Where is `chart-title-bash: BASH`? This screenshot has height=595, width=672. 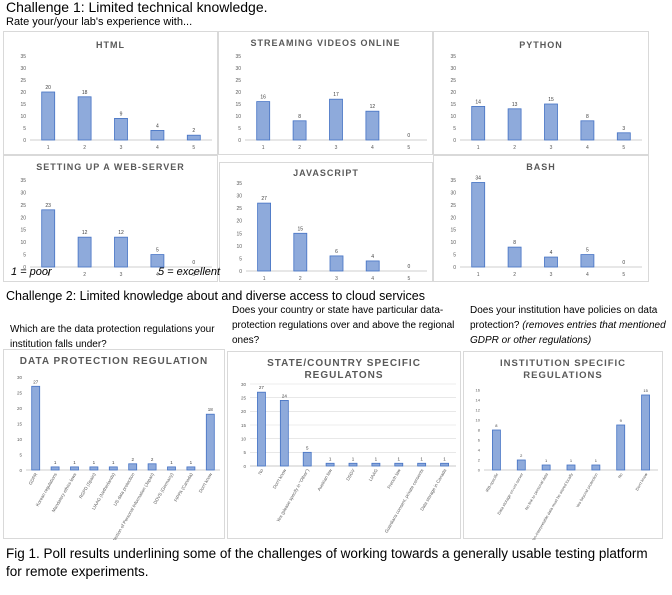
chart-title-bash: BASH is located at coordinates (541, 167).